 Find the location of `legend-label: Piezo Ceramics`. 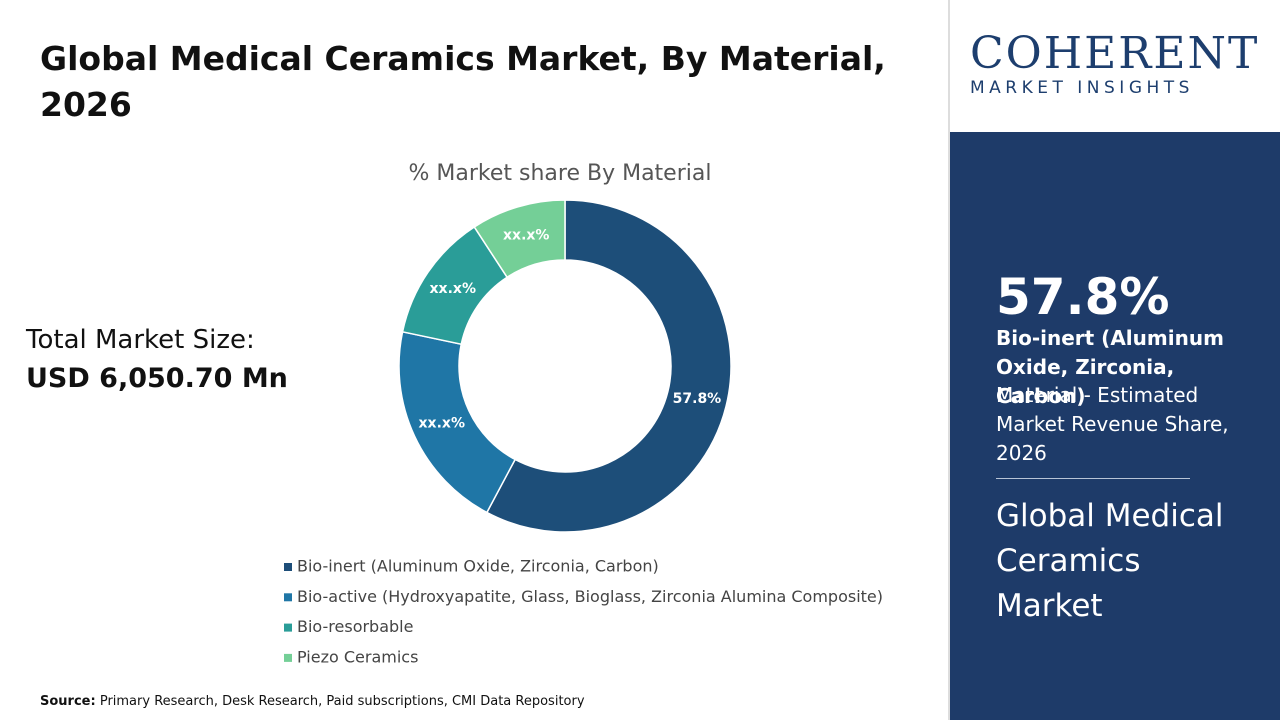

legend-label: Piezo Ceramics is located at coordinates (357, 656).